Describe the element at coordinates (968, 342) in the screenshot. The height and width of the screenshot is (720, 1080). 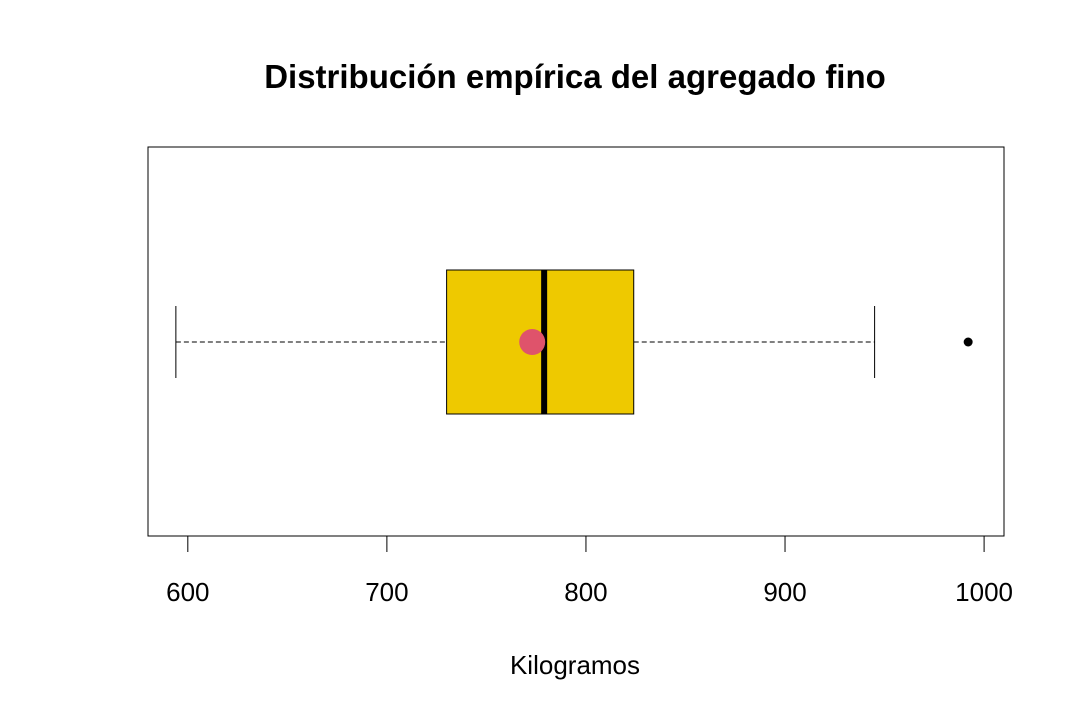
I see `outlier-point` at that location.